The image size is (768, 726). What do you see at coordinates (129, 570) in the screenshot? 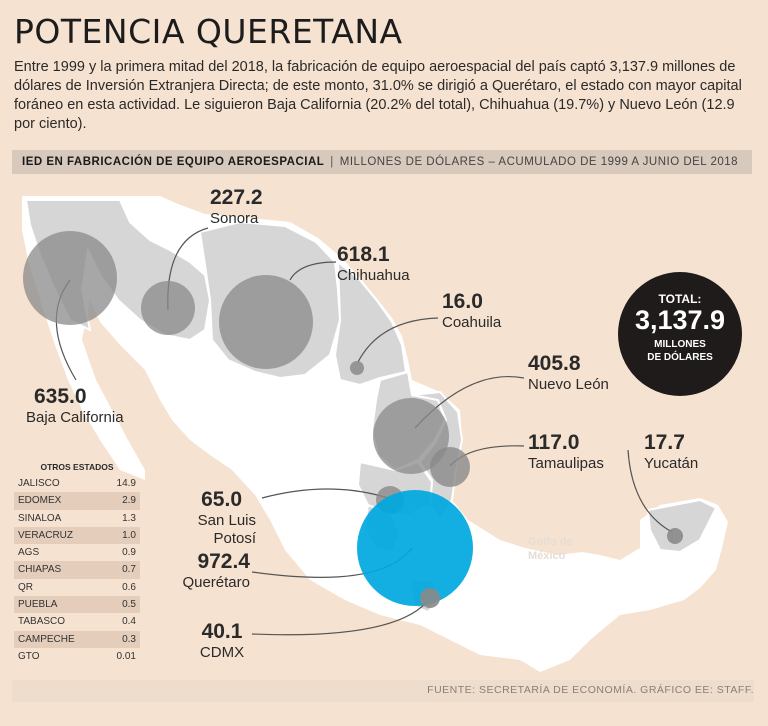
I see `row-state-value: 0.7` at bounding box center [129, 570].